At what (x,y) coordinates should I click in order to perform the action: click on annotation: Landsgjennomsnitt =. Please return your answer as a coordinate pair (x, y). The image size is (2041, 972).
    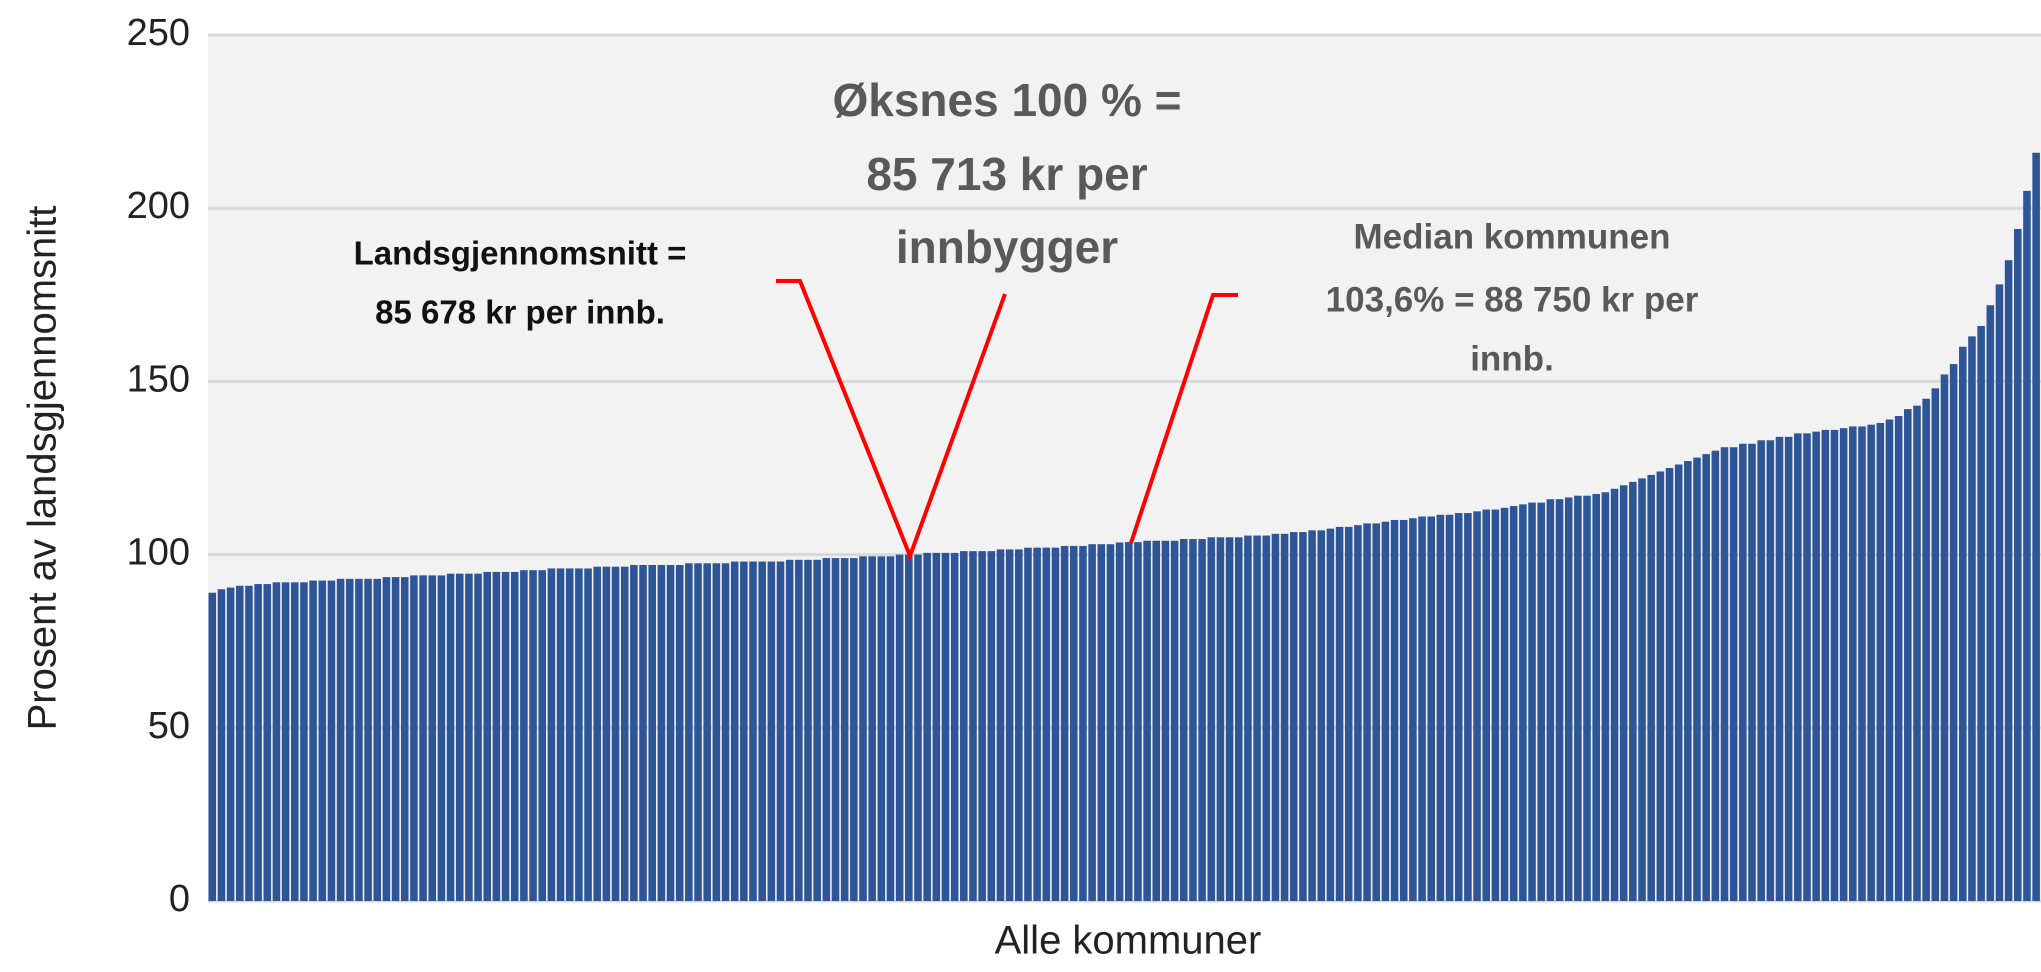
    Looking at the image, I should click on (520, 253).